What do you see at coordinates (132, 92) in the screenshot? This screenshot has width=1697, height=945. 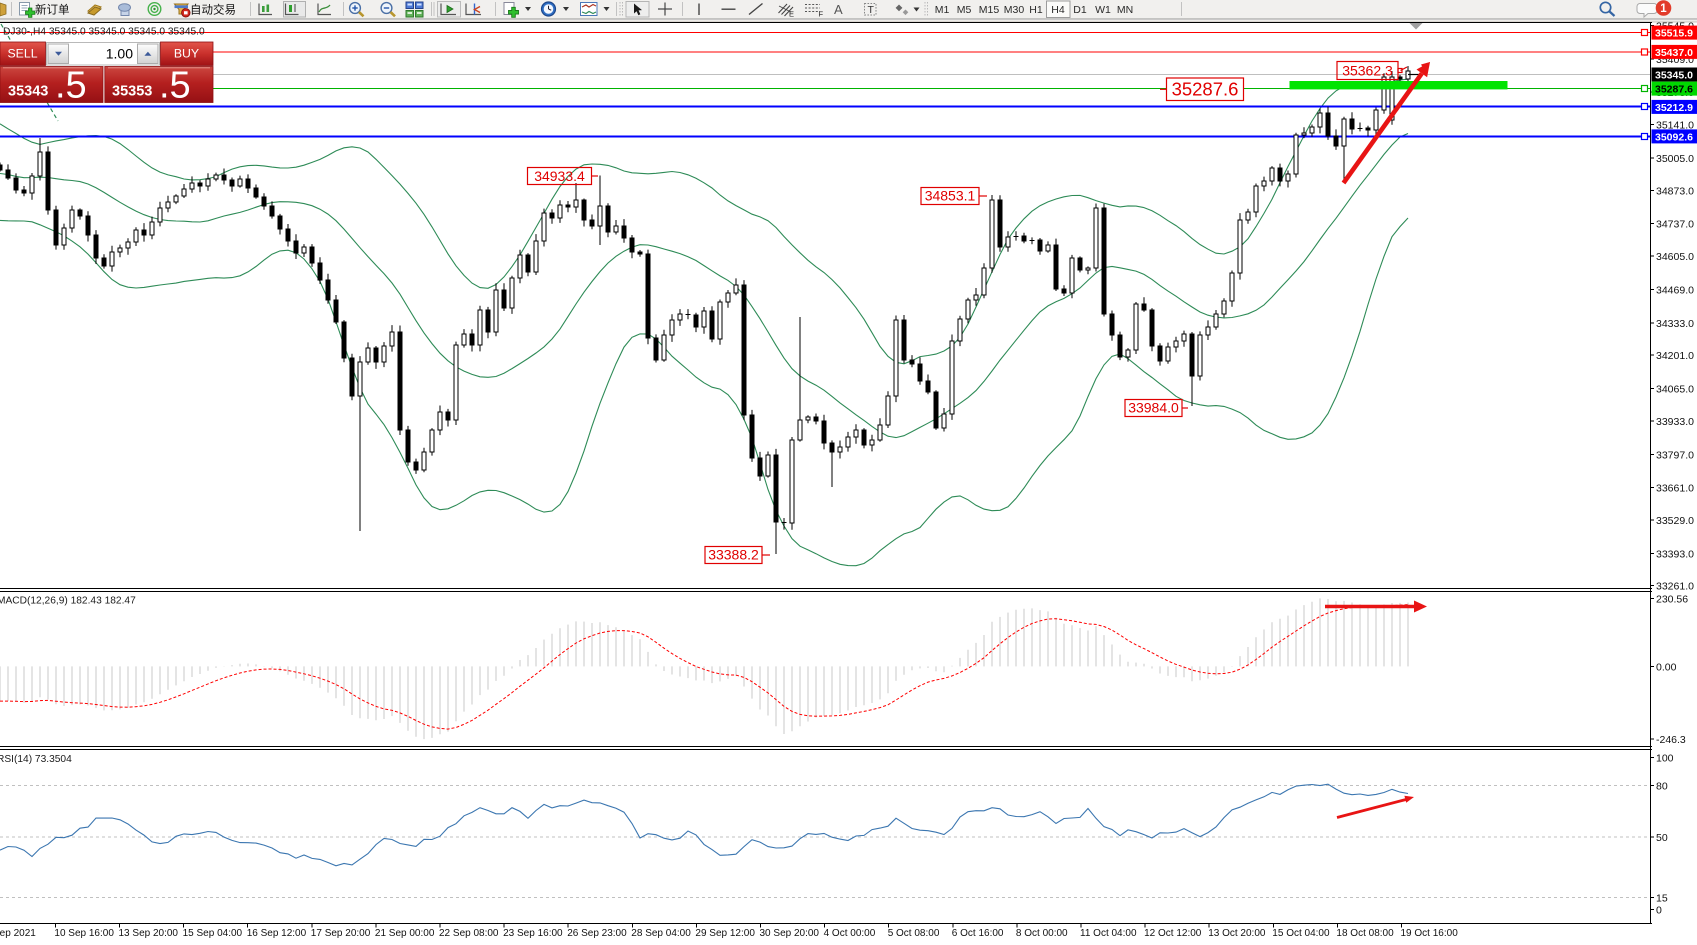 I see `svg-text: 35353` at bounding box center [132, 92].